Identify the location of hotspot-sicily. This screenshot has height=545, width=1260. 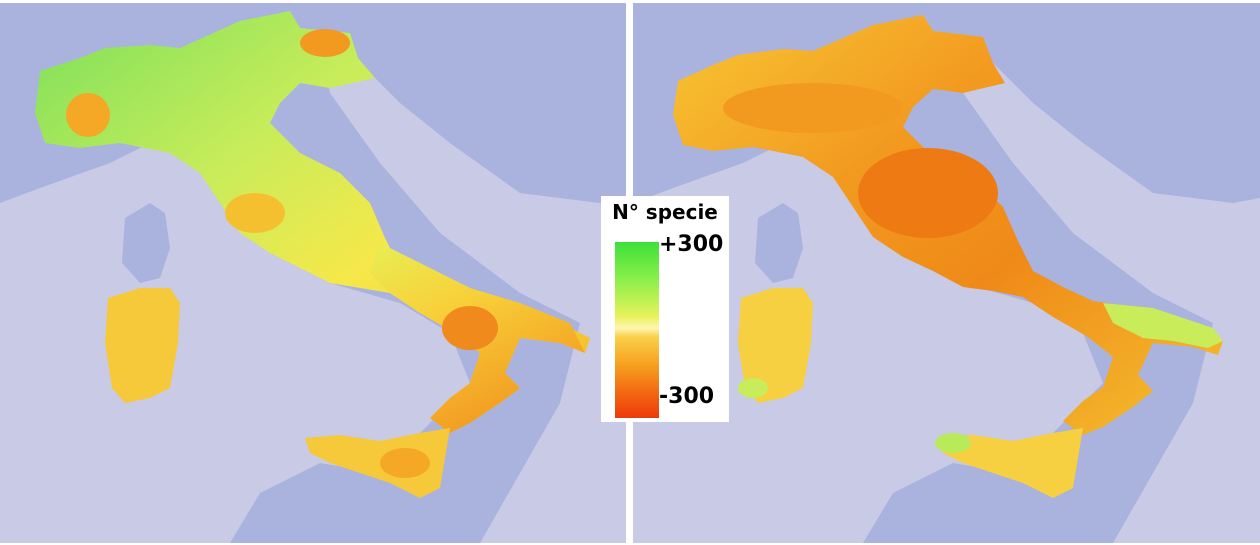
(405, 463).